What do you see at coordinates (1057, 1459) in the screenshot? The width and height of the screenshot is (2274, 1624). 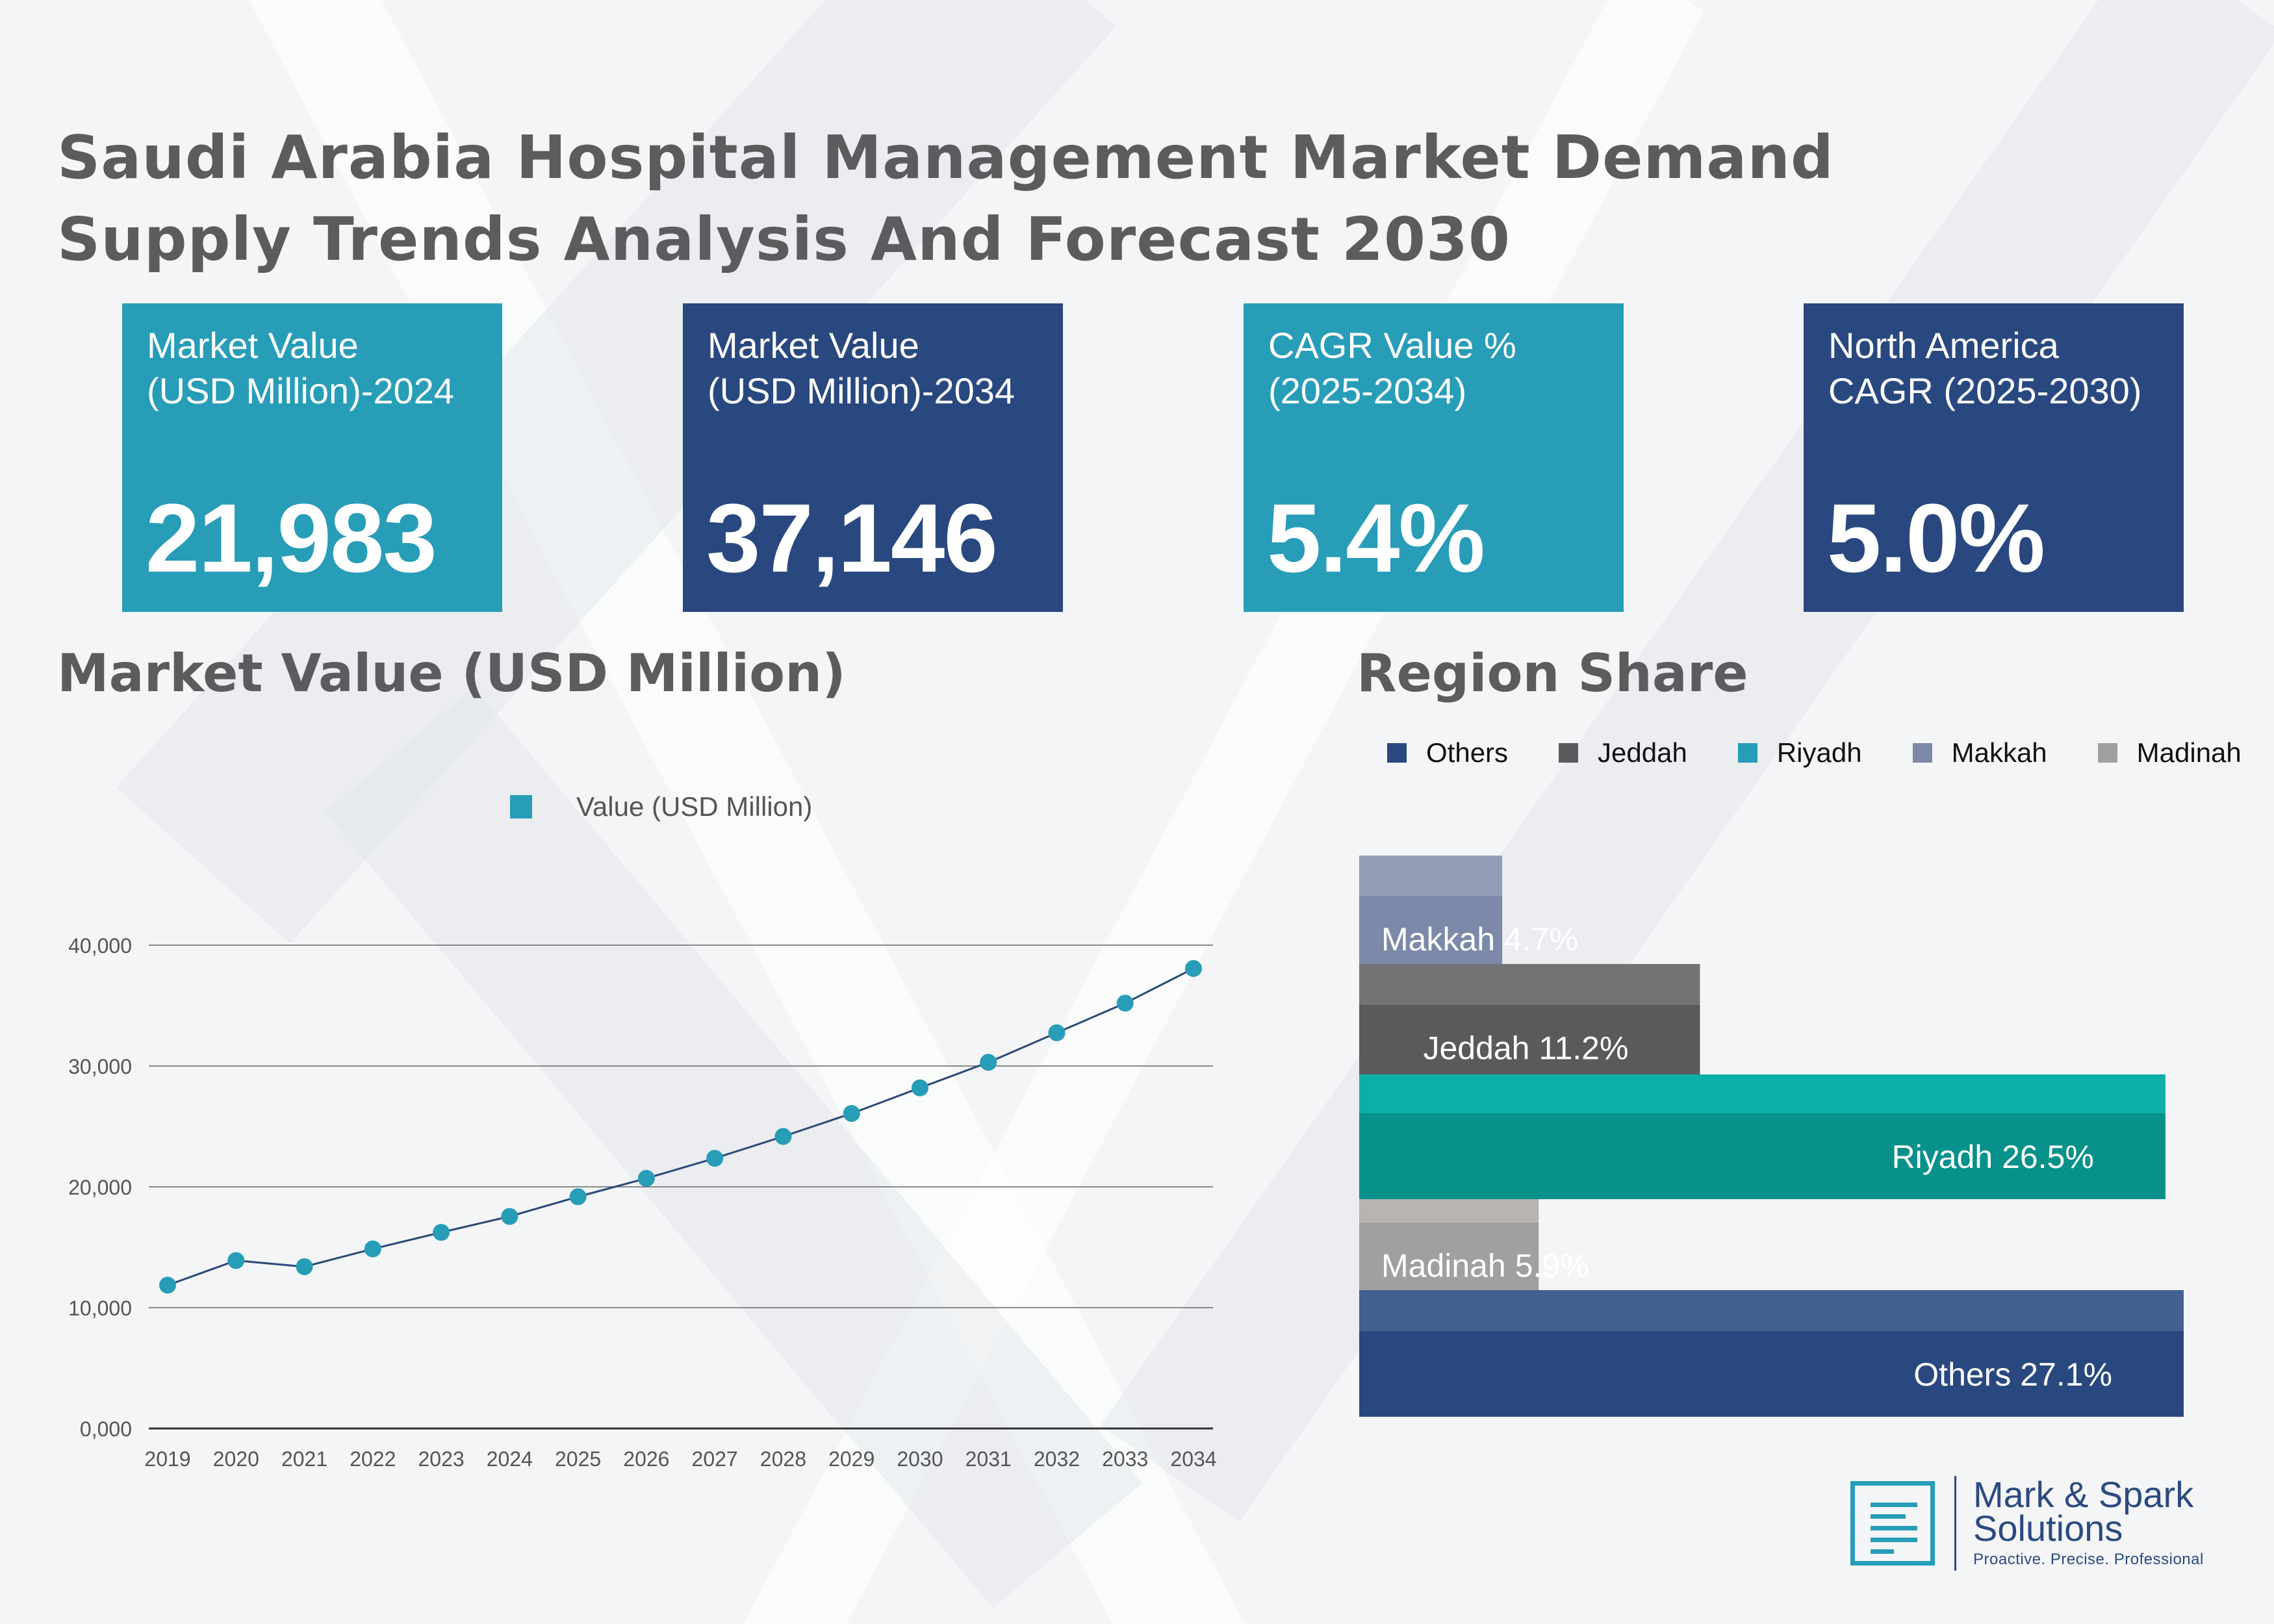 I see `x-tick-label: 2032` at bounding box center [1057, 1459].